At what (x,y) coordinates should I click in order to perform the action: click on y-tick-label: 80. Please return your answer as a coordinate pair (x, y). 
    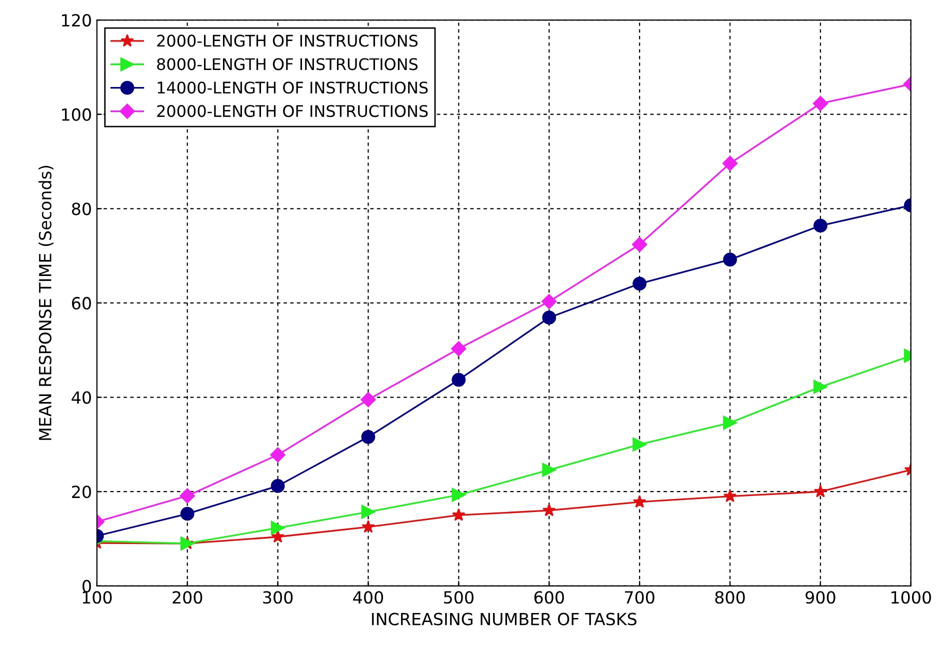
    Looking at the image, I should click on (81, 209).